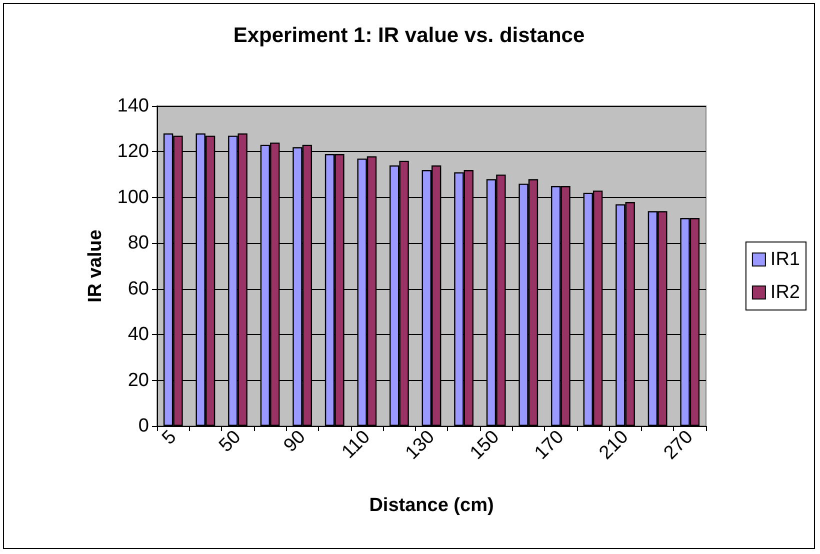  I want to click on x-tick-label: 210, so click(614, 445).